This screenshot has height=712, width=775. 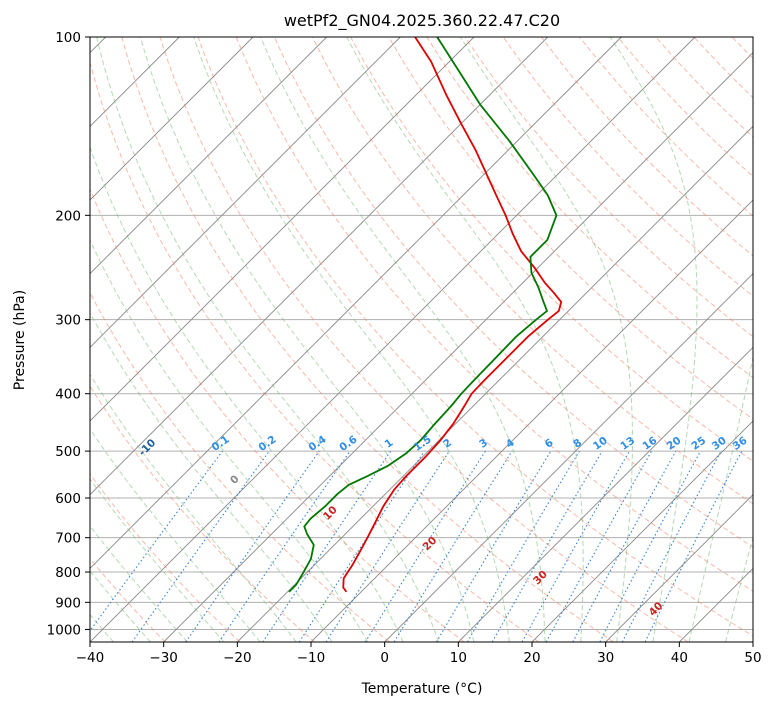 What do you see at coordinates (447, 444) in the screenshot?
I see `mixing-ratio-label: 2` at bounding box center [447, 444].